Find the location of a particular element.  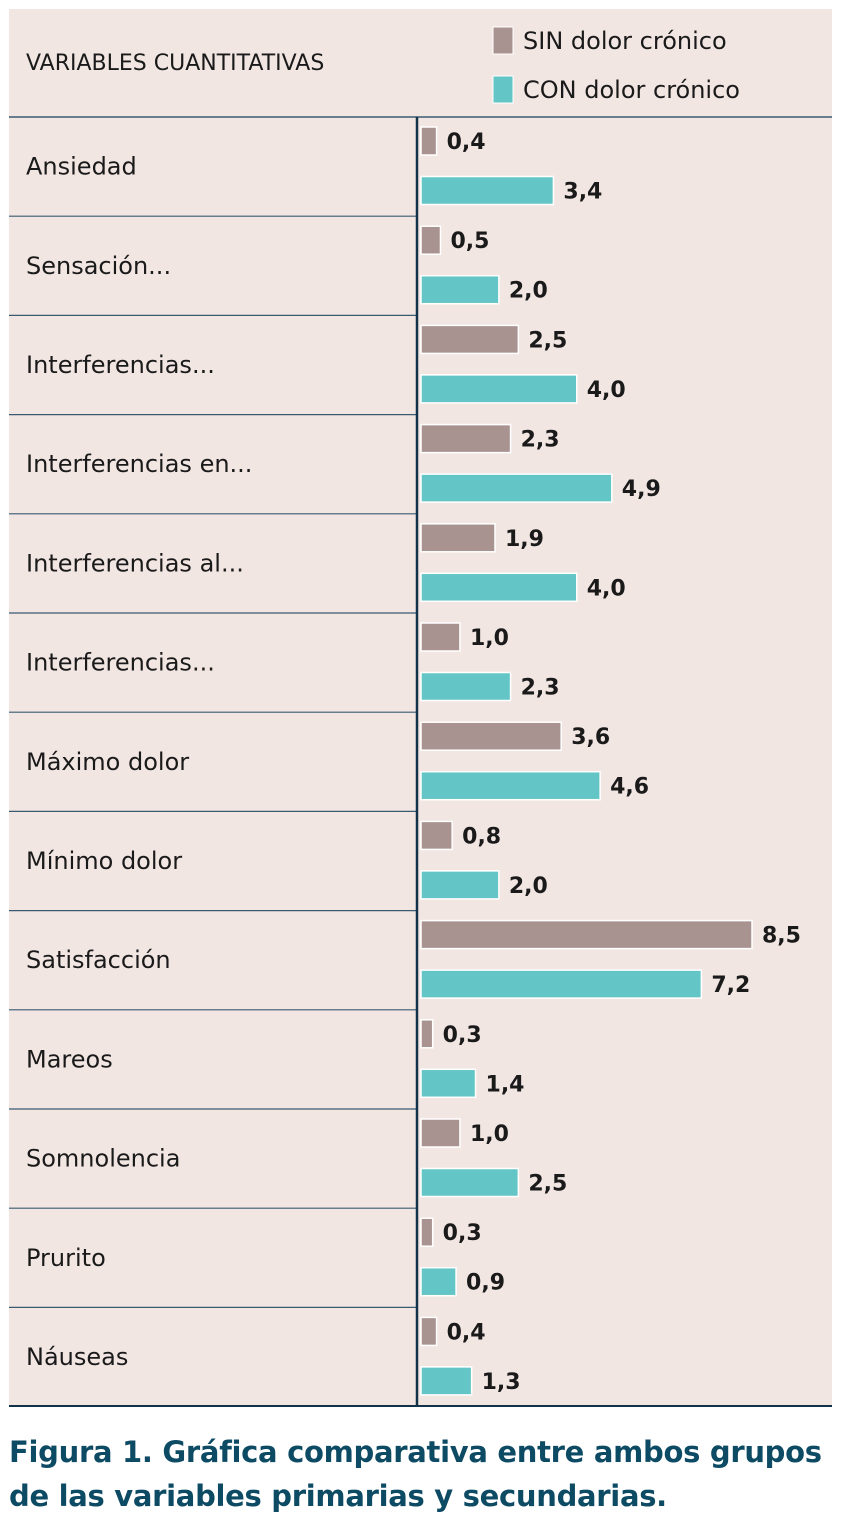

header-title: VARIABLES CUANTITATIVAS is located at coordinates (175, 63).